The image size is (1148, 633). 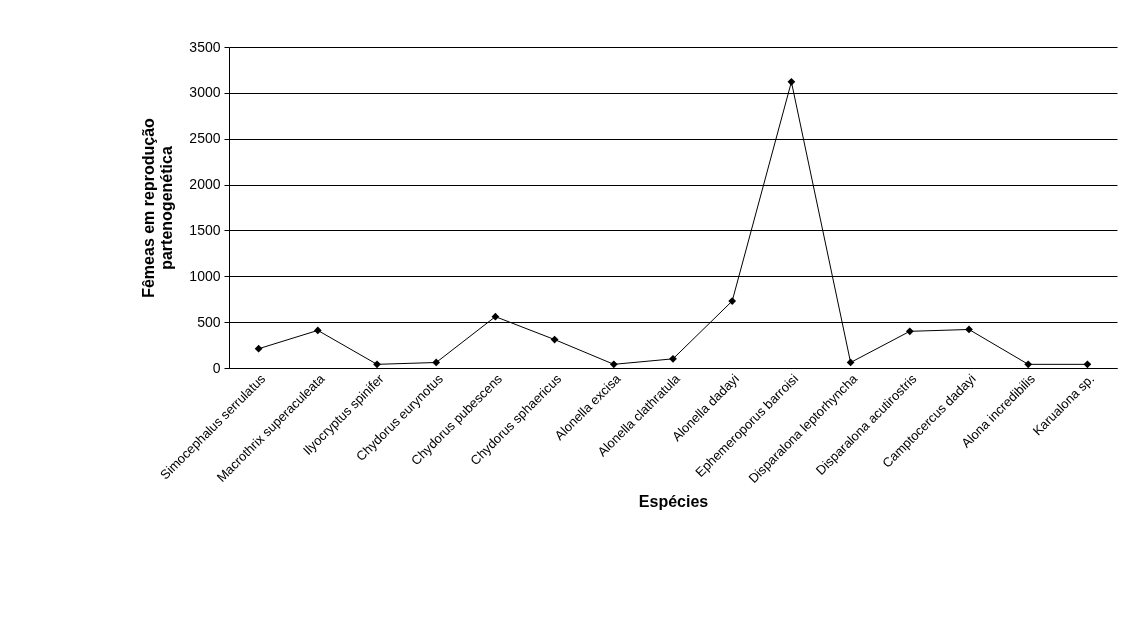 What do you see at coordinates (216, 367) in the screenshot?
I see `y-tick-label: 0` at bounding box center [216, 367].